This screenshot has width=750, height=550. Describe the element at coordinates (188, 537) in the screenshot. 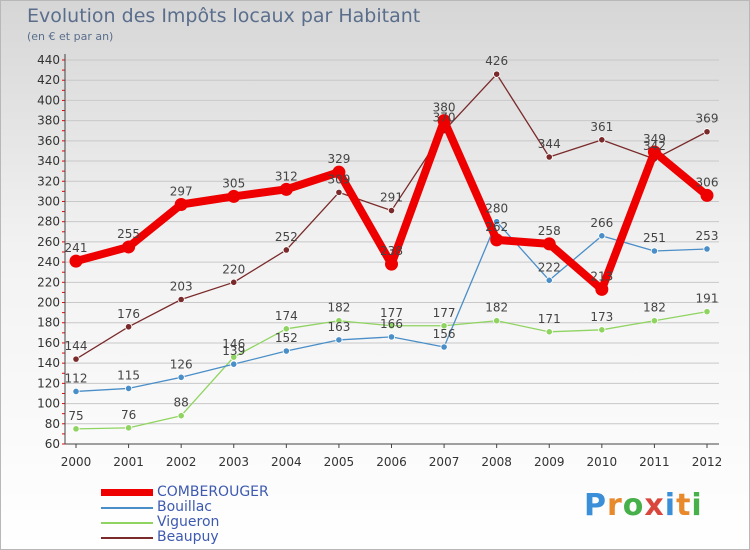

I see `legend-label: Beaupuy` at that location.